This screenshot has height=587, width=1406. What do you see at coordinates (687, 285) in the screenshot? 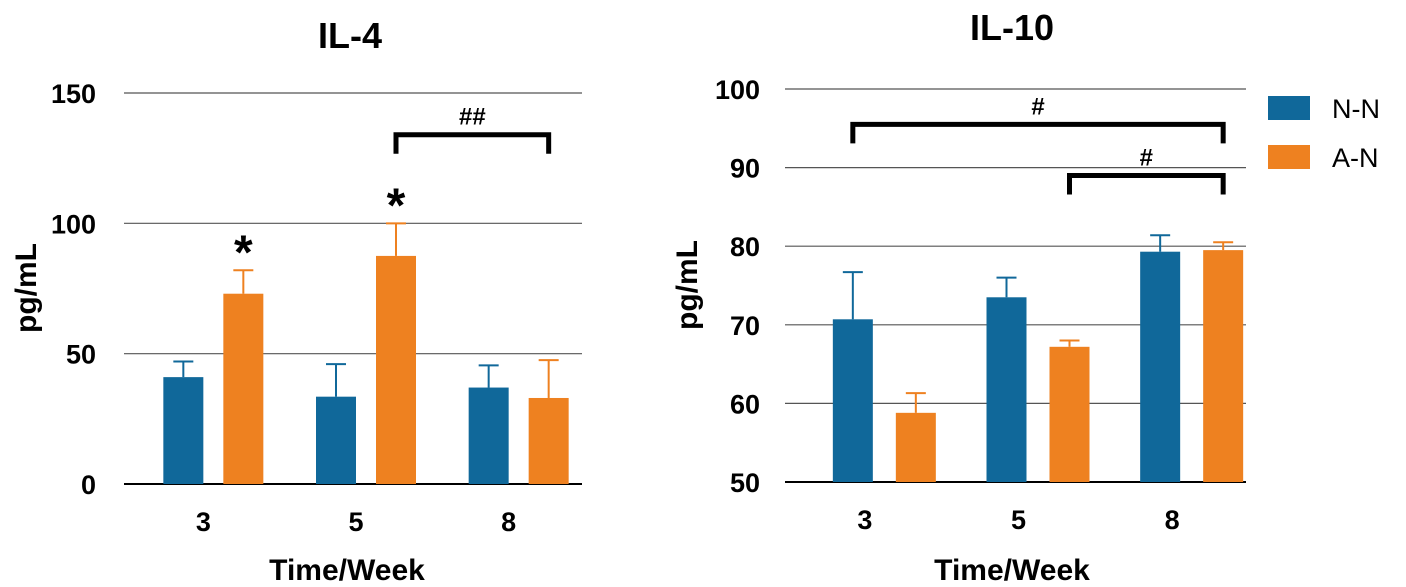
I see `il10-ylabel: pg/mL` at bounding box center [687, 285].